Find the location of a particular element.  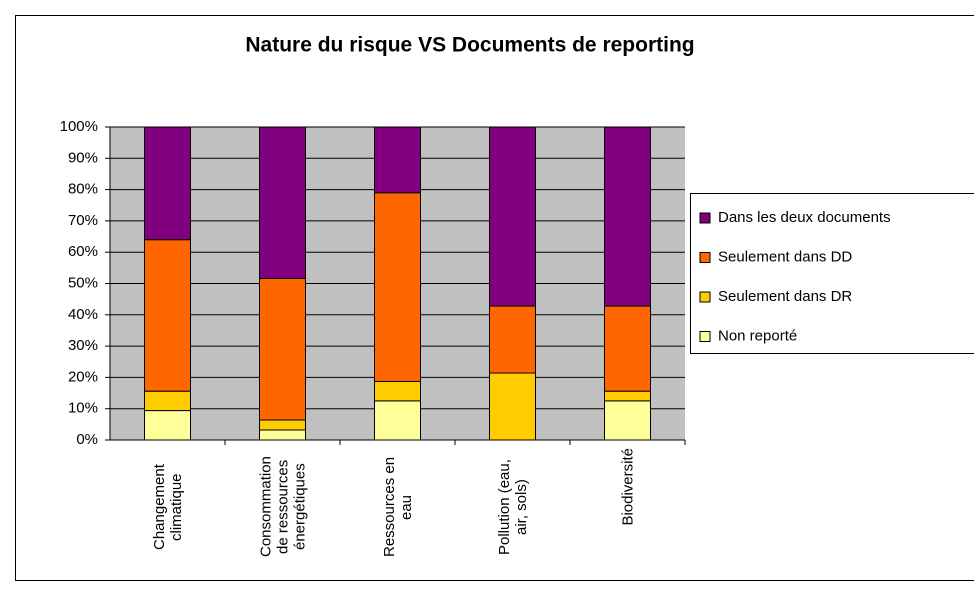

y-tick-label: 90% is located at coordinates (83, 157).